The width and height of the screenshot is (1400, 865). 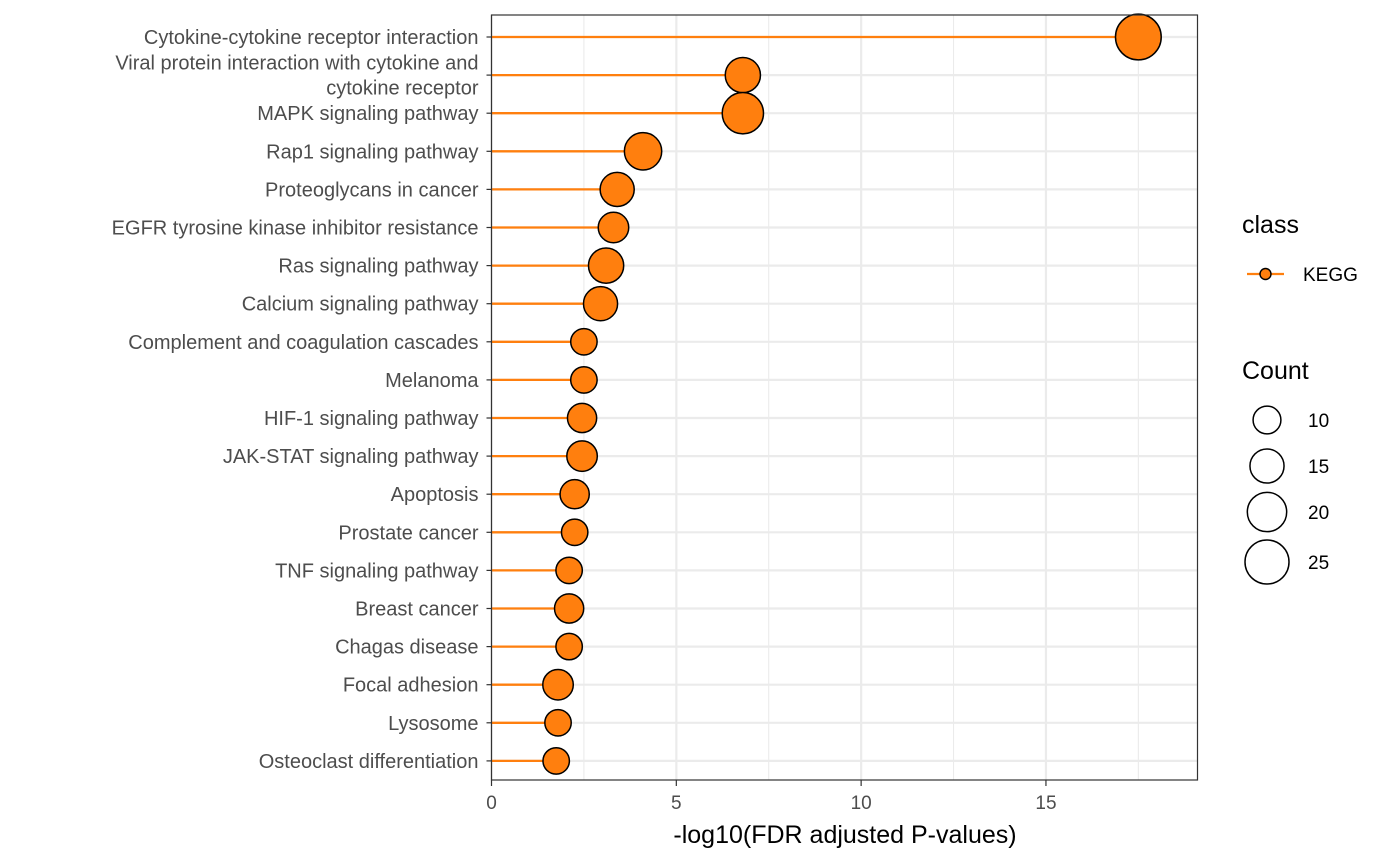 I want to click on y-tick-label: Calcium signaling pathway, so click(x=360, y=305).